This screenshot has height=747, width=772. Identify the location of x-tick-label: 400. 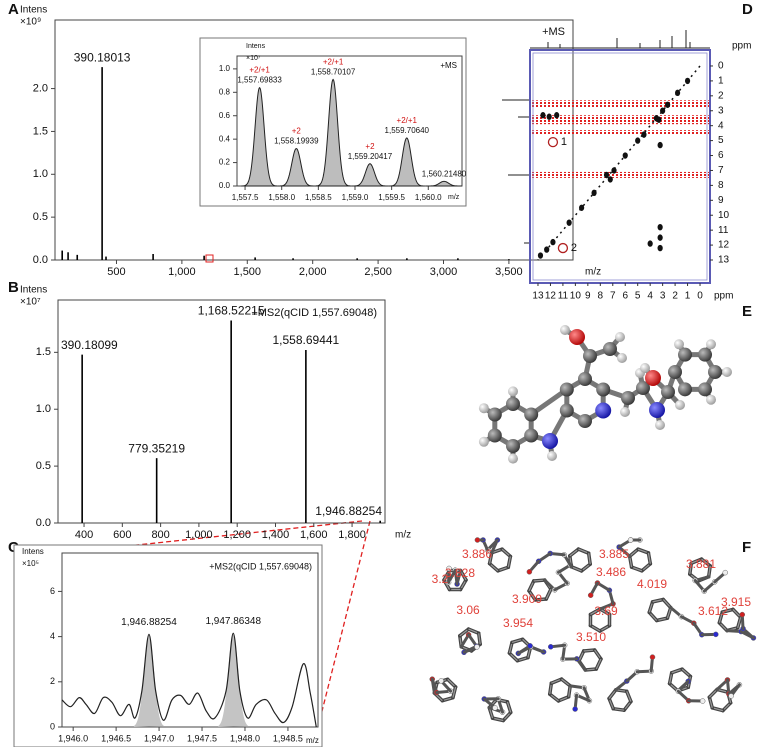
(84, 535).